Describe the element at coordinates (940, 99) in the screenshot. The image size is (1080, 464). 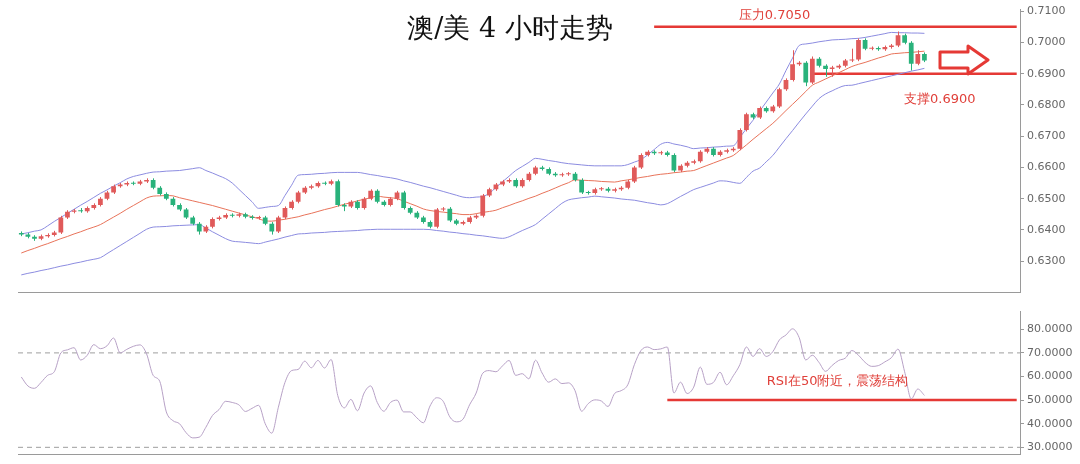
I see `annotation: 支撑0.6900` at that location.